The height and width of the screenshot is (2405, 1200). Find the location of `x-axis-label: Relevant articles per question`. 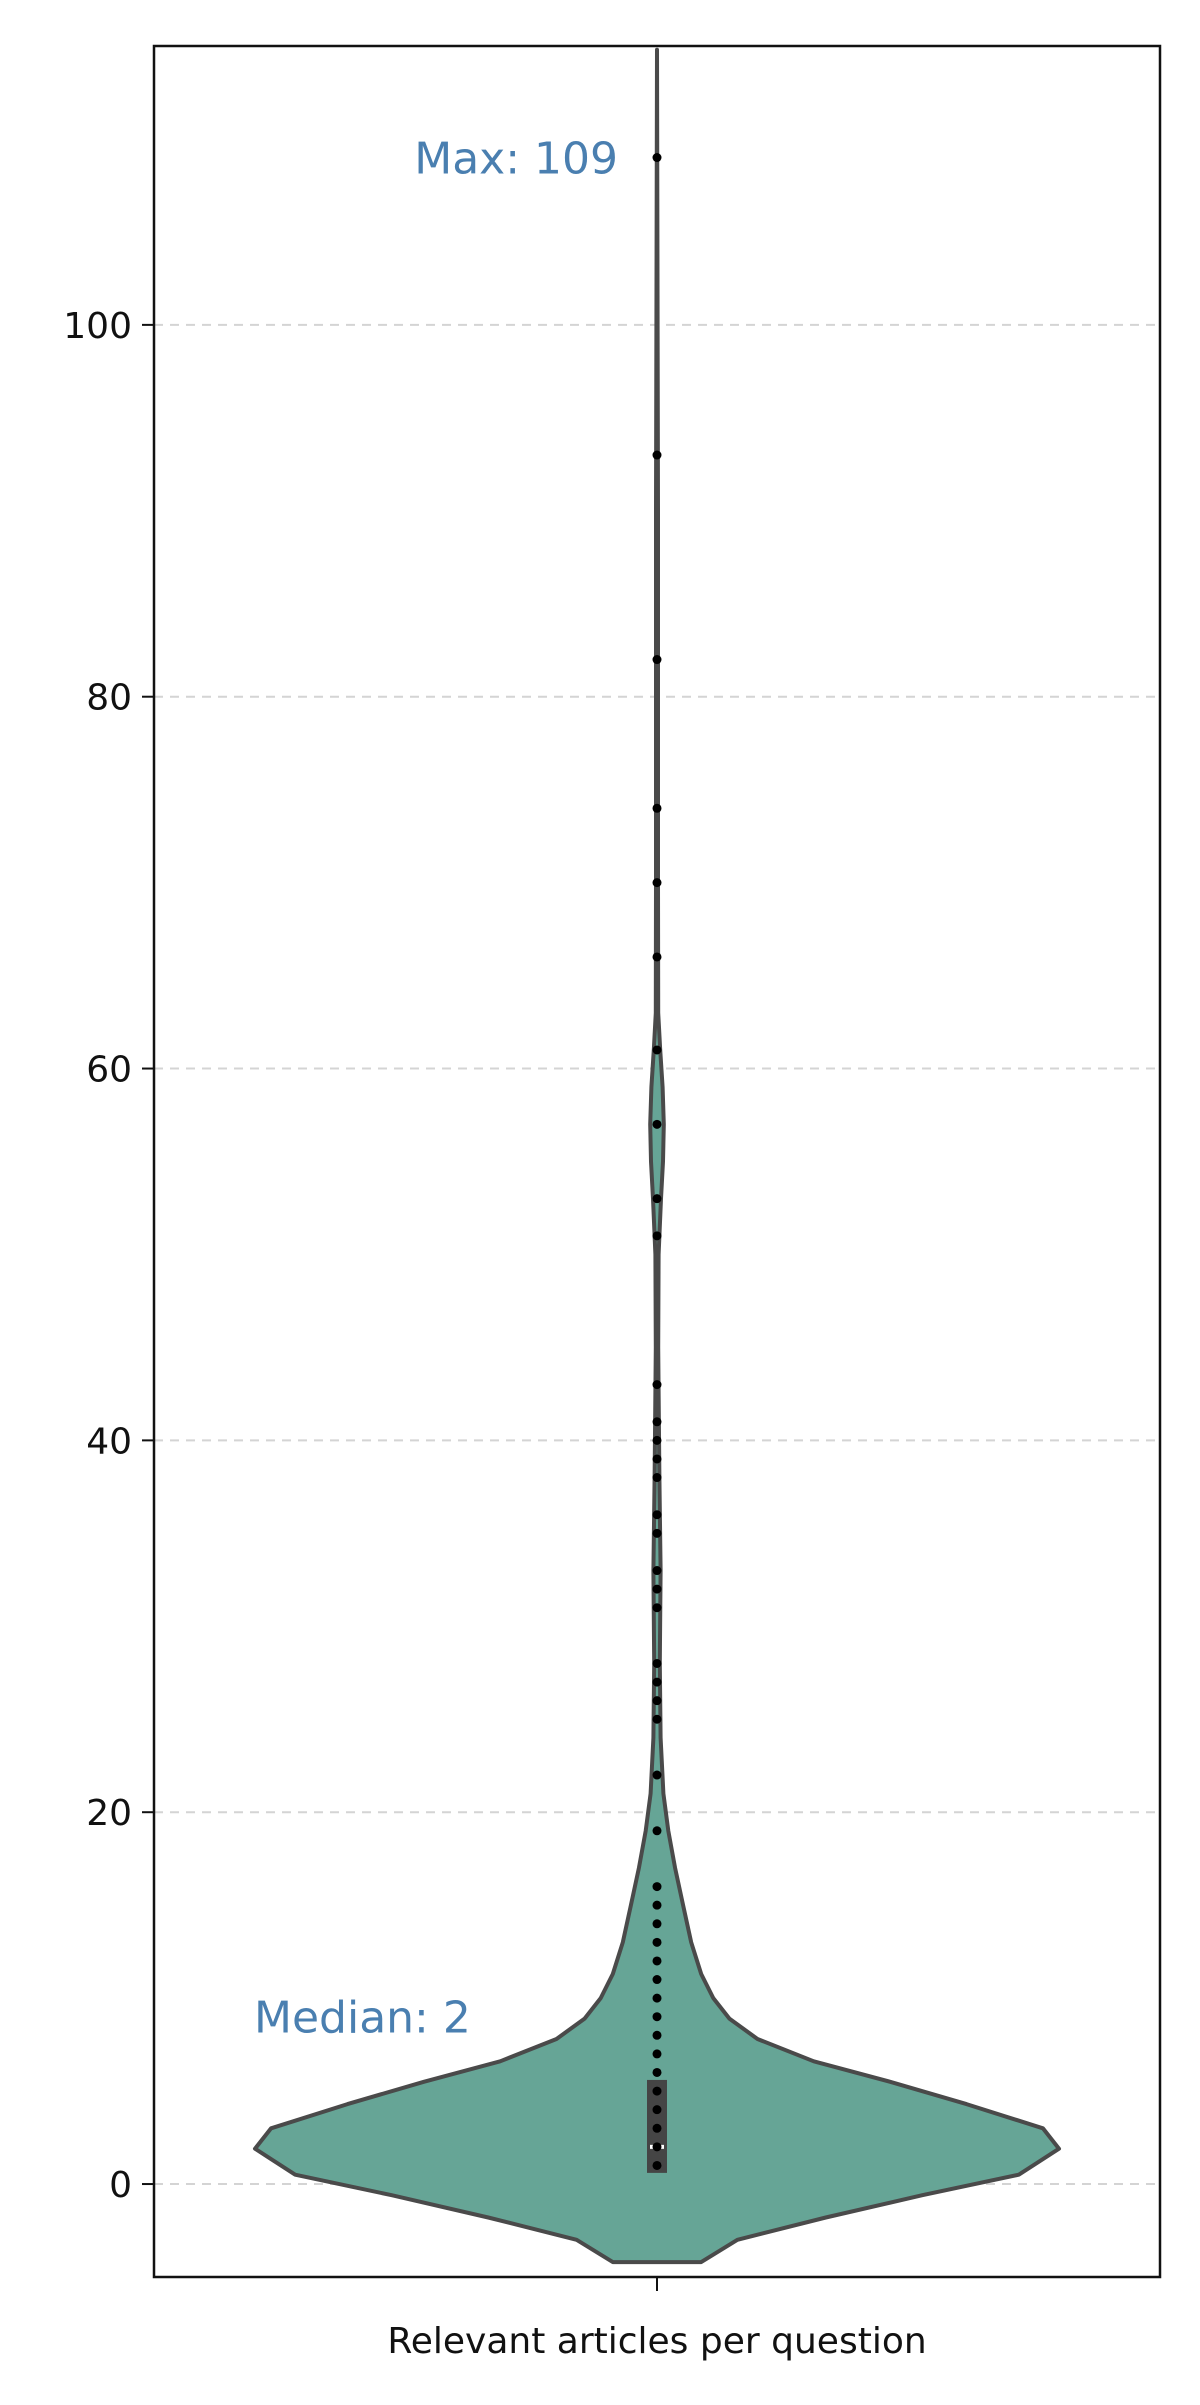

x-axis-label: Relevant articles per question is located at coordinates (656, 2341).